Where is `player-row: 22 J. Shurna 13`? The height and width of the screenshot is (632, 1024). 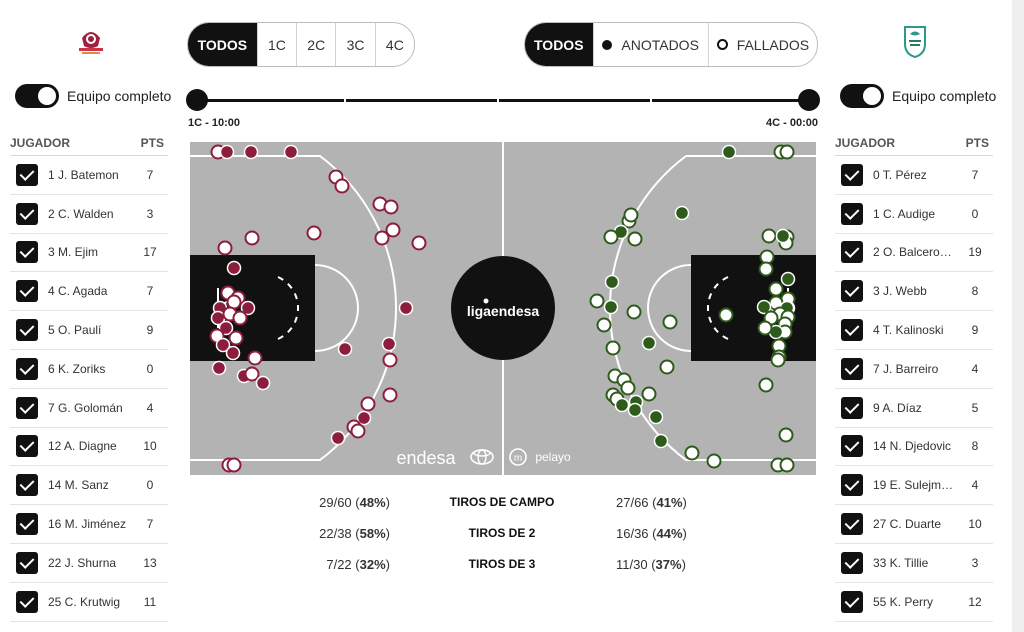 player-row: 22 J. Shurna 13 is located at coordinates (89, 563).